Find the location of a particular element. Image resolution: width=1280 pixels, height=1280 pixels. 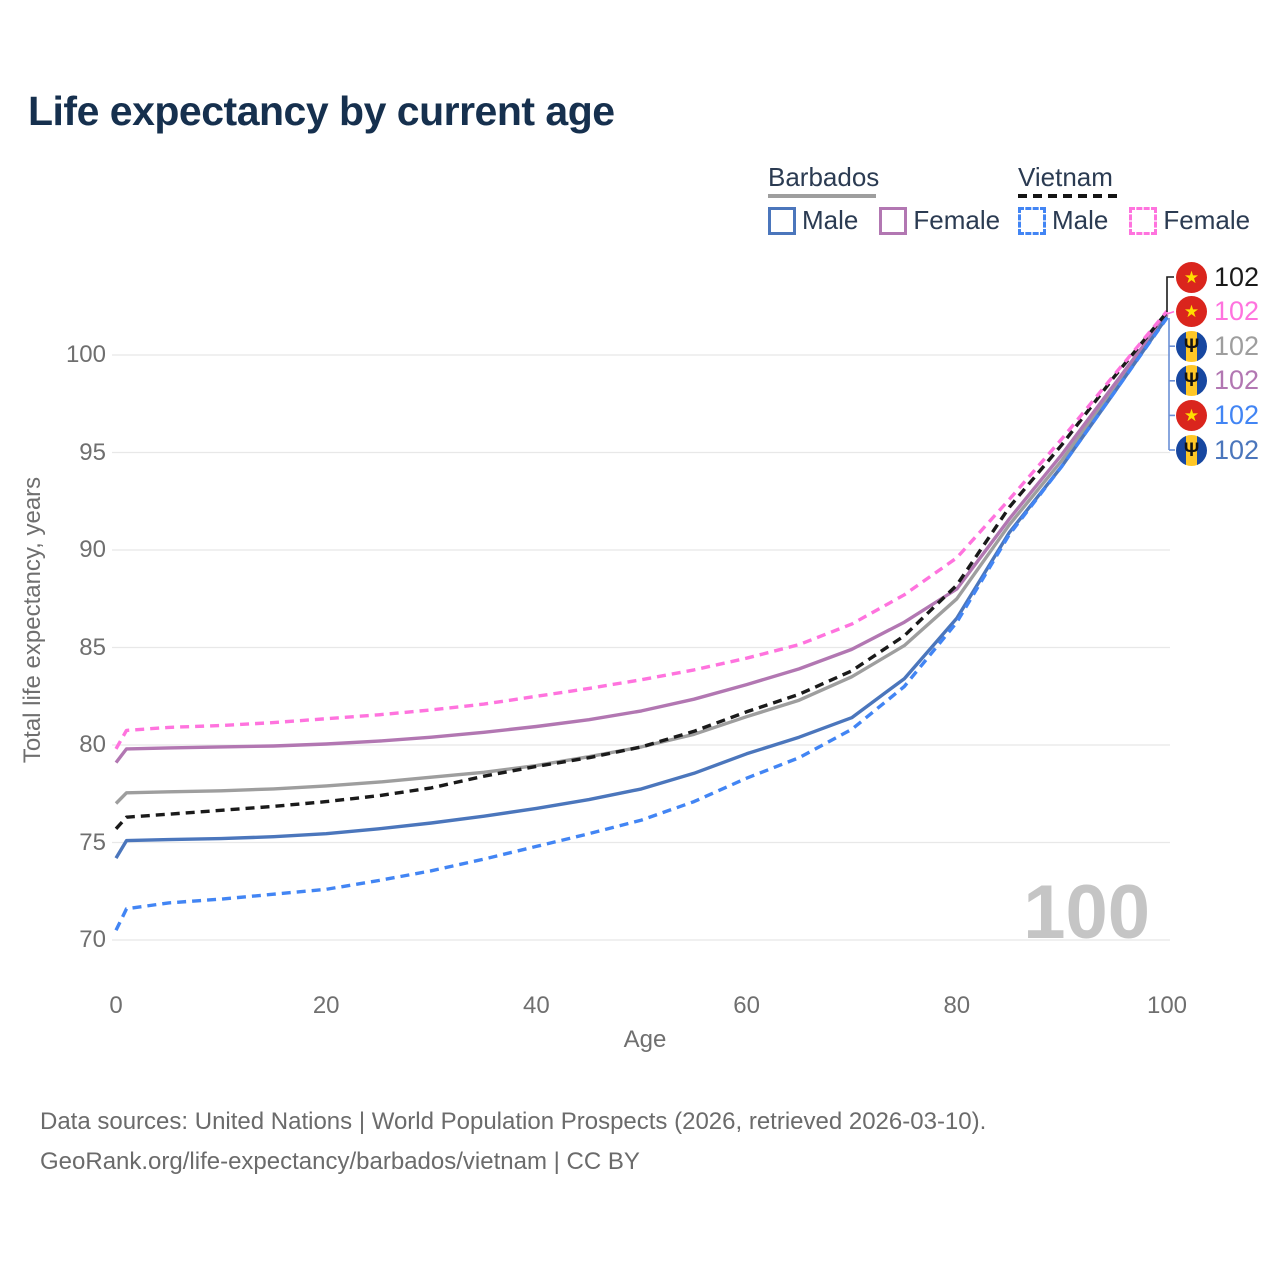

legend-vietnam-line-sample is located at coordinates (1068, 196).